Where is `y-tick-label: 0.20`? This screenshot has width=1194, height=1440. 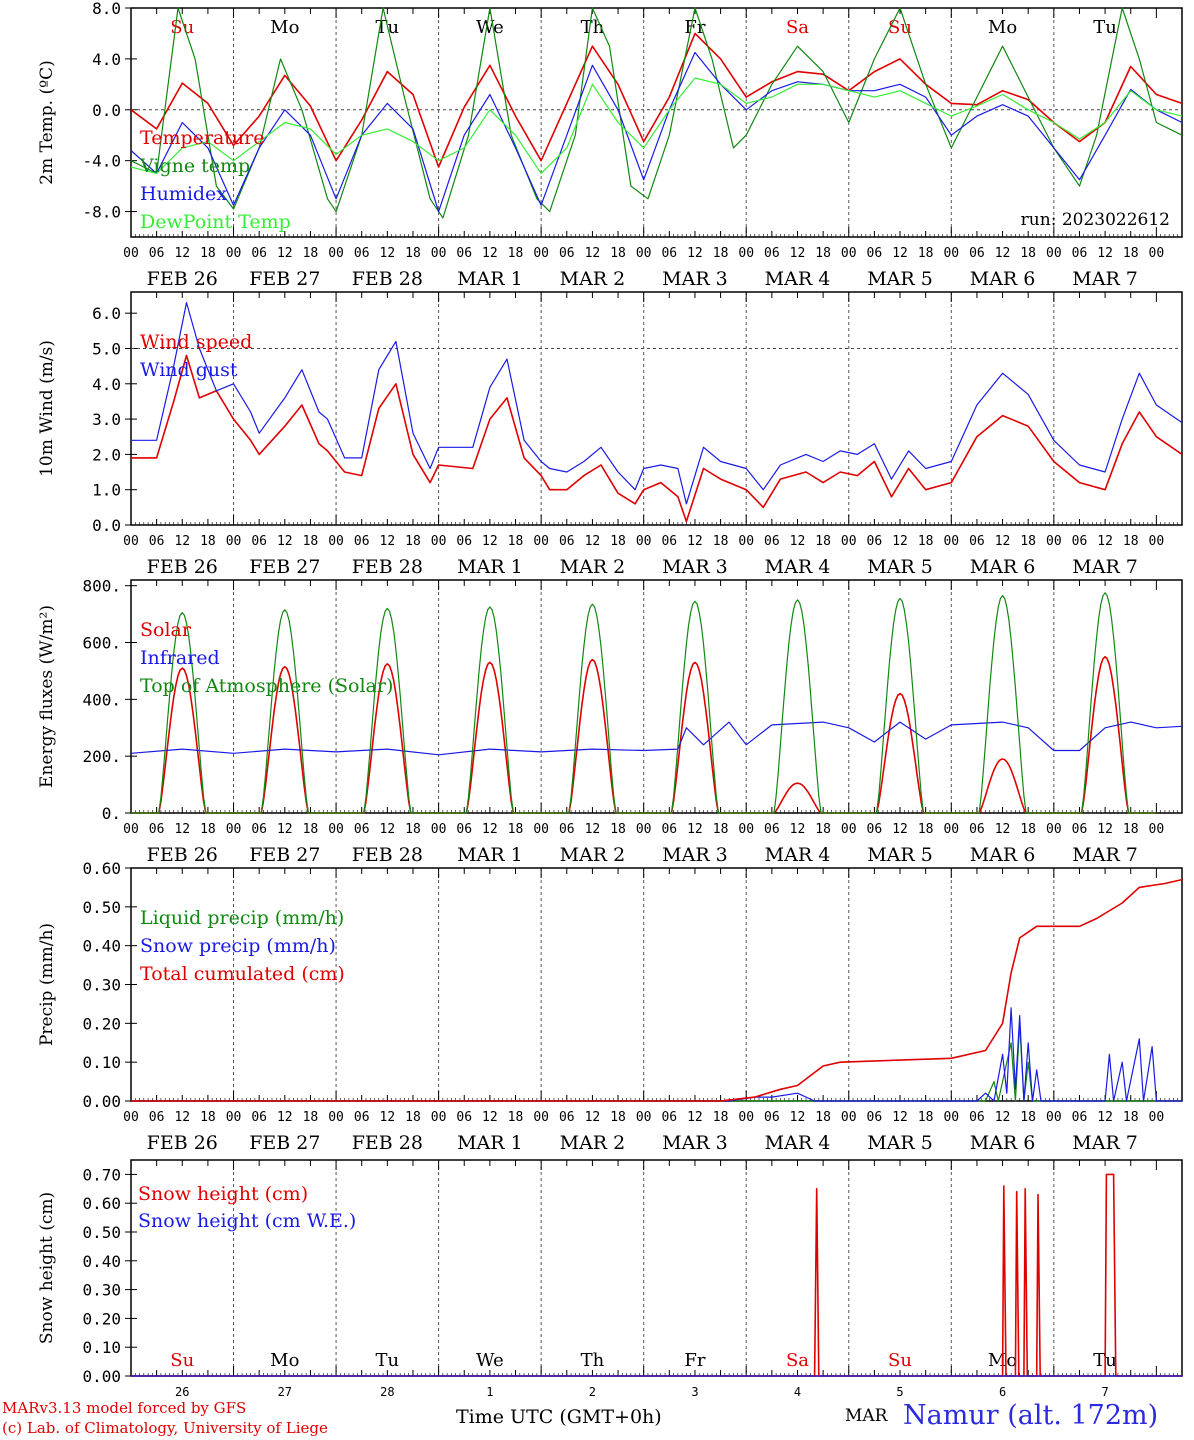 y-tick-label: 0.20 is located at coordinates (101, 1318).